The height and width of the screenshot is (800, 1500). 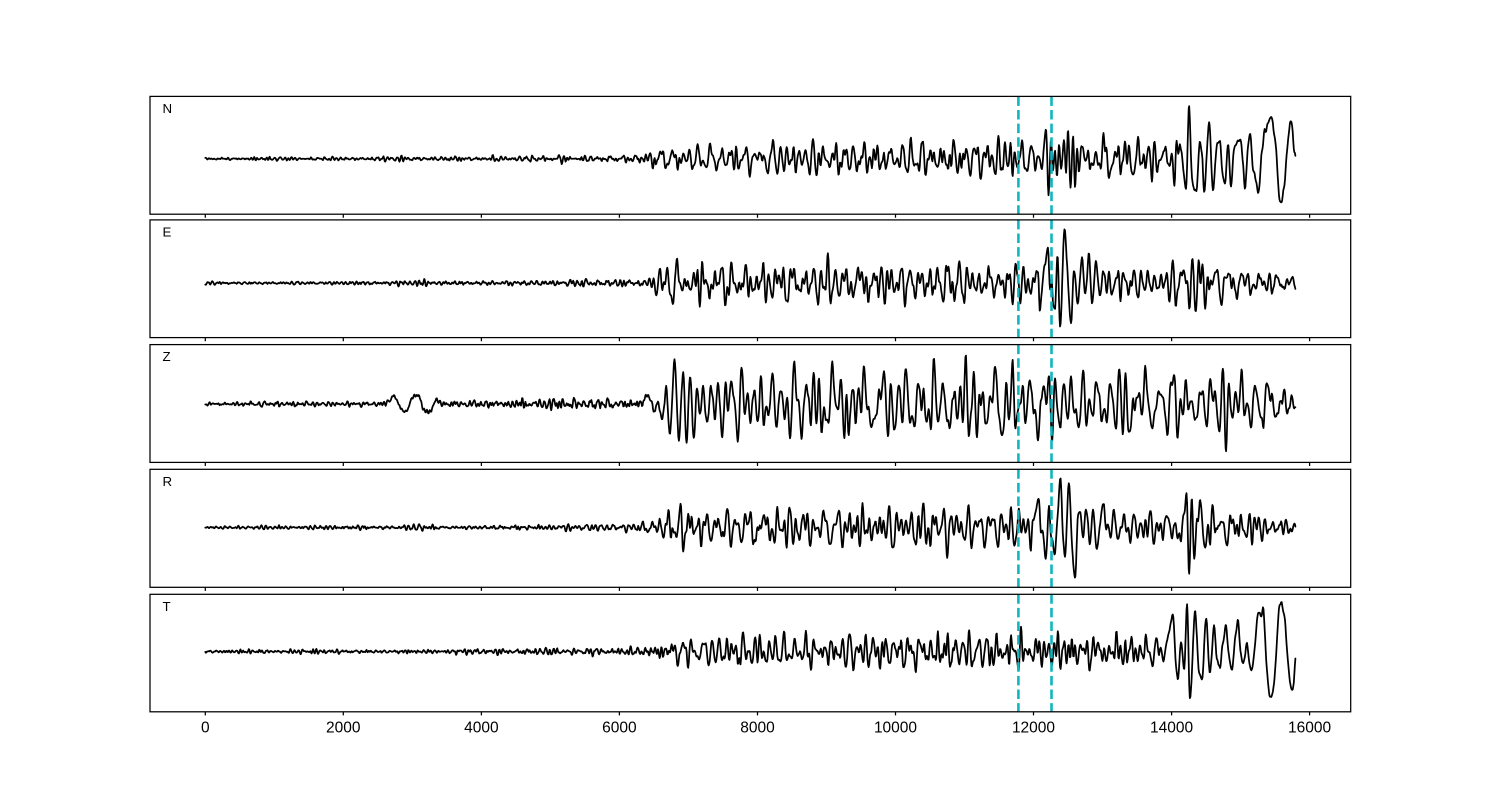 What do you see at coordinates (757, 728) in the screenshot?
I see `svg-text: 8000` at bounding box center [757, 728].